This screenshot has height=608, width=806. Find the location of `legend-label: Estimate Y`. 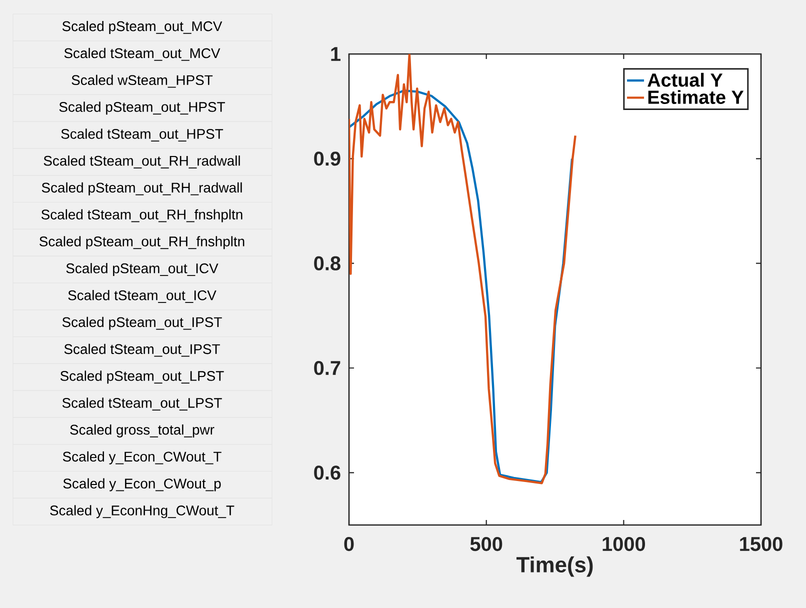

legend-label: Estimate Y is located at coordinates (696, 97).